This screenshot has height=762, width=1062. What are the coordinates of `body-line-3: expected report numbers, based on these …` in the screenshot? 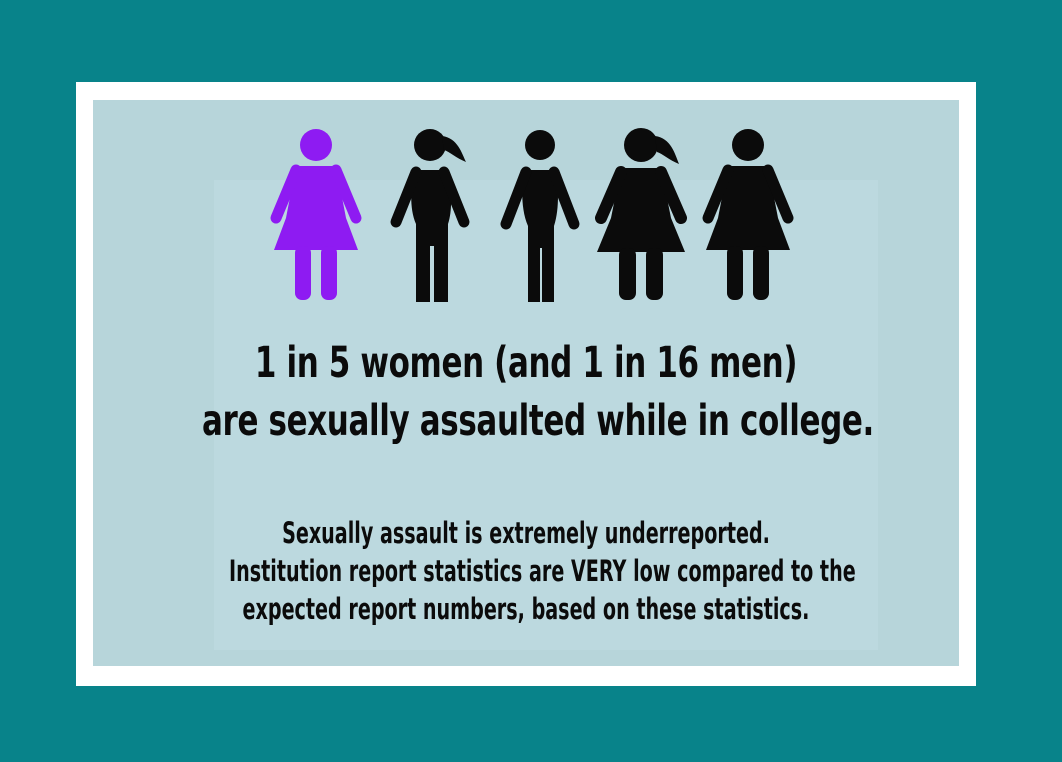 It's located at (526, 609).